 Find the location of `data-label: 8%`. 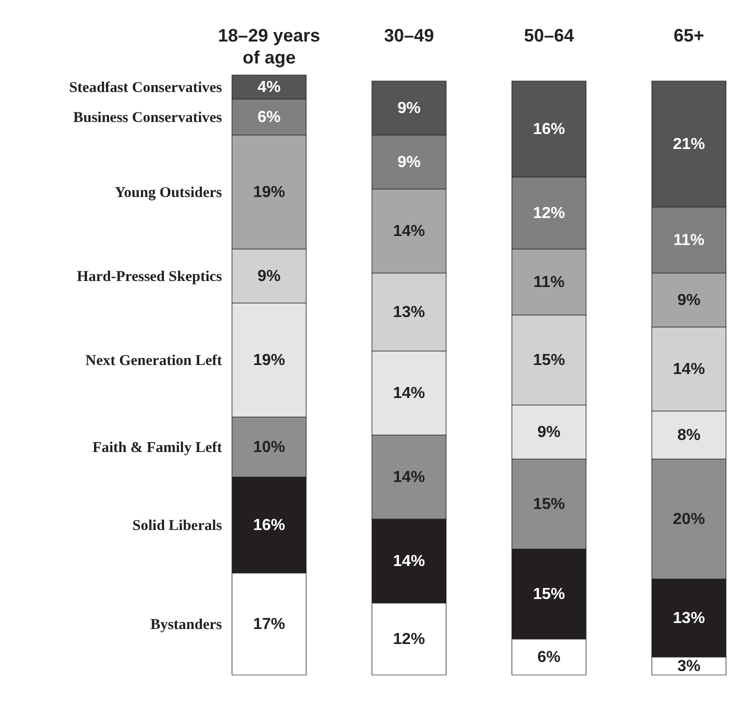

data-label: 8% is located at coordinates (688, 435).